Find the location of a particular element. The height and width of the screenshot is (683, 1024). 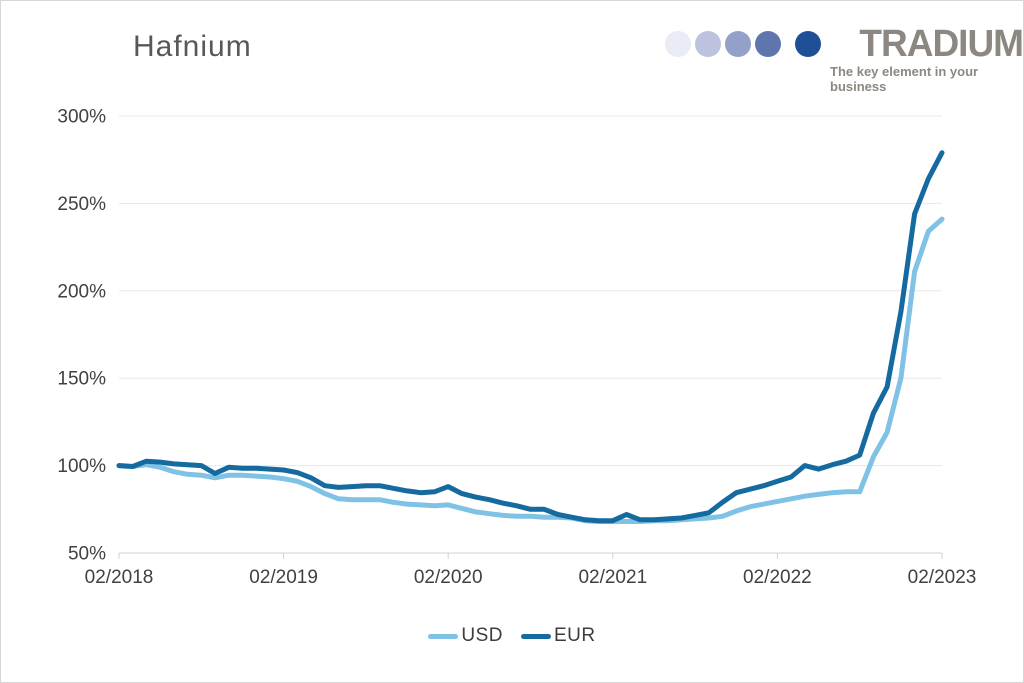

chart-legend: USD EUR is located at coordinates (512, 636).